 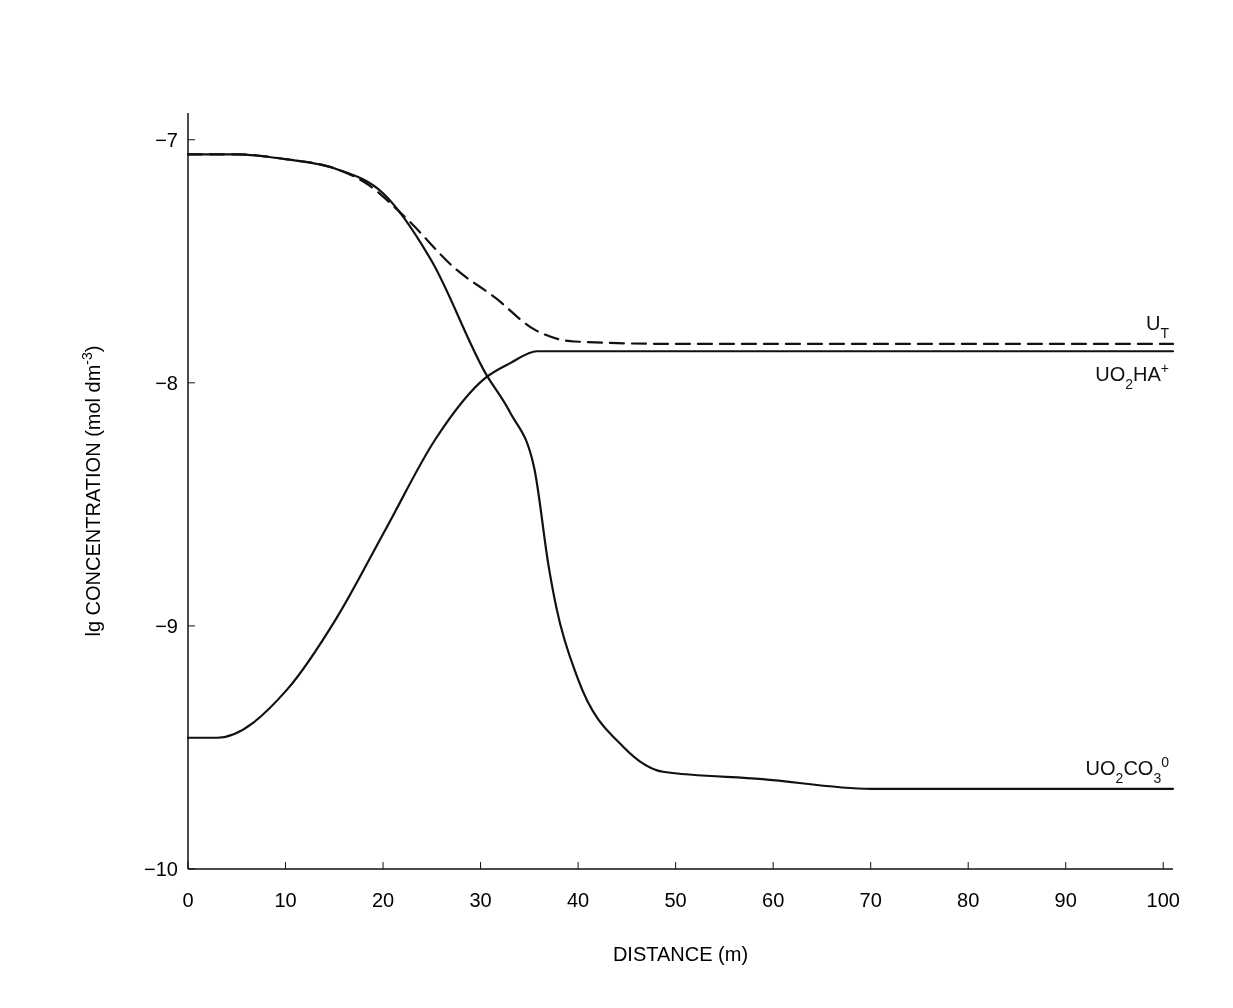 What do you see at coordinates (1065, 900) in the screenshot?
I see `x-tick-label: 90` at bounding box center [1065, 900].